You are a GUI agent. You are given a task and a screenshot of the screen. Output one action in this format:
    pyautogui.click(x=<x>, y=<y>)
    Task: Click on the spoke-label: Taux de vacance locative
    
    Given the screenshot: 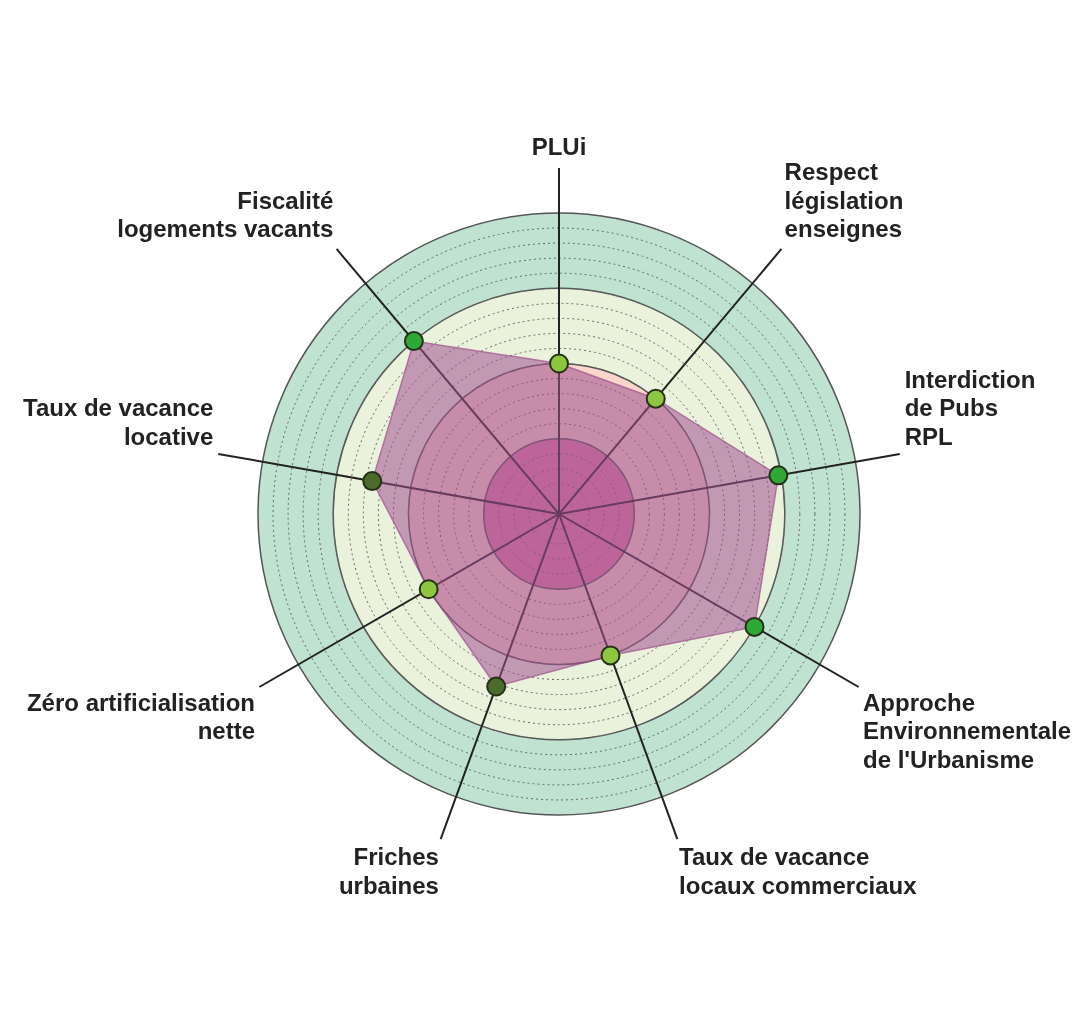 What is the action you would take?
    pyautogui.click(x=118, y=422)
    